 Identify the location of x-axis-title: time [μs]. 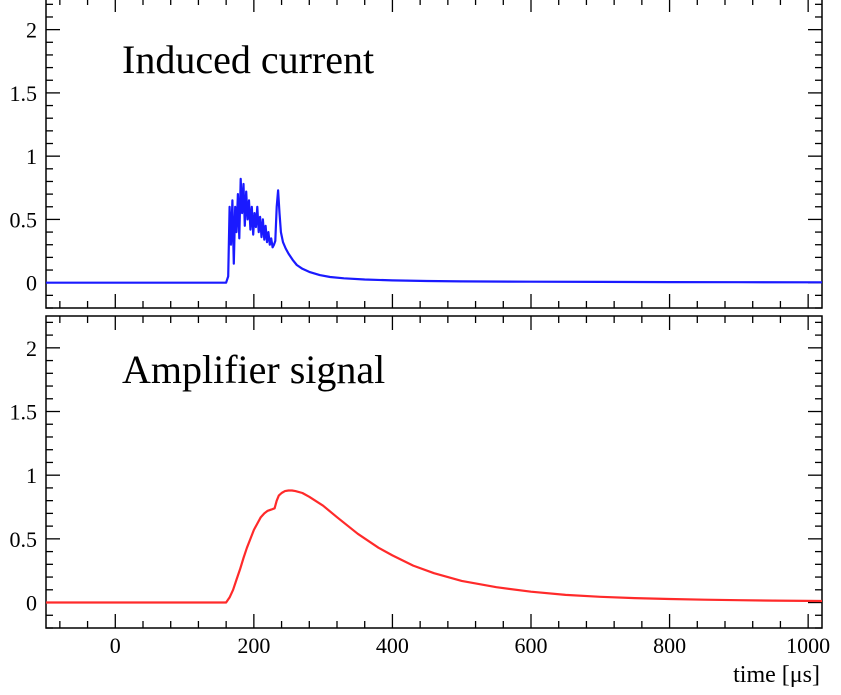
(776, 675).